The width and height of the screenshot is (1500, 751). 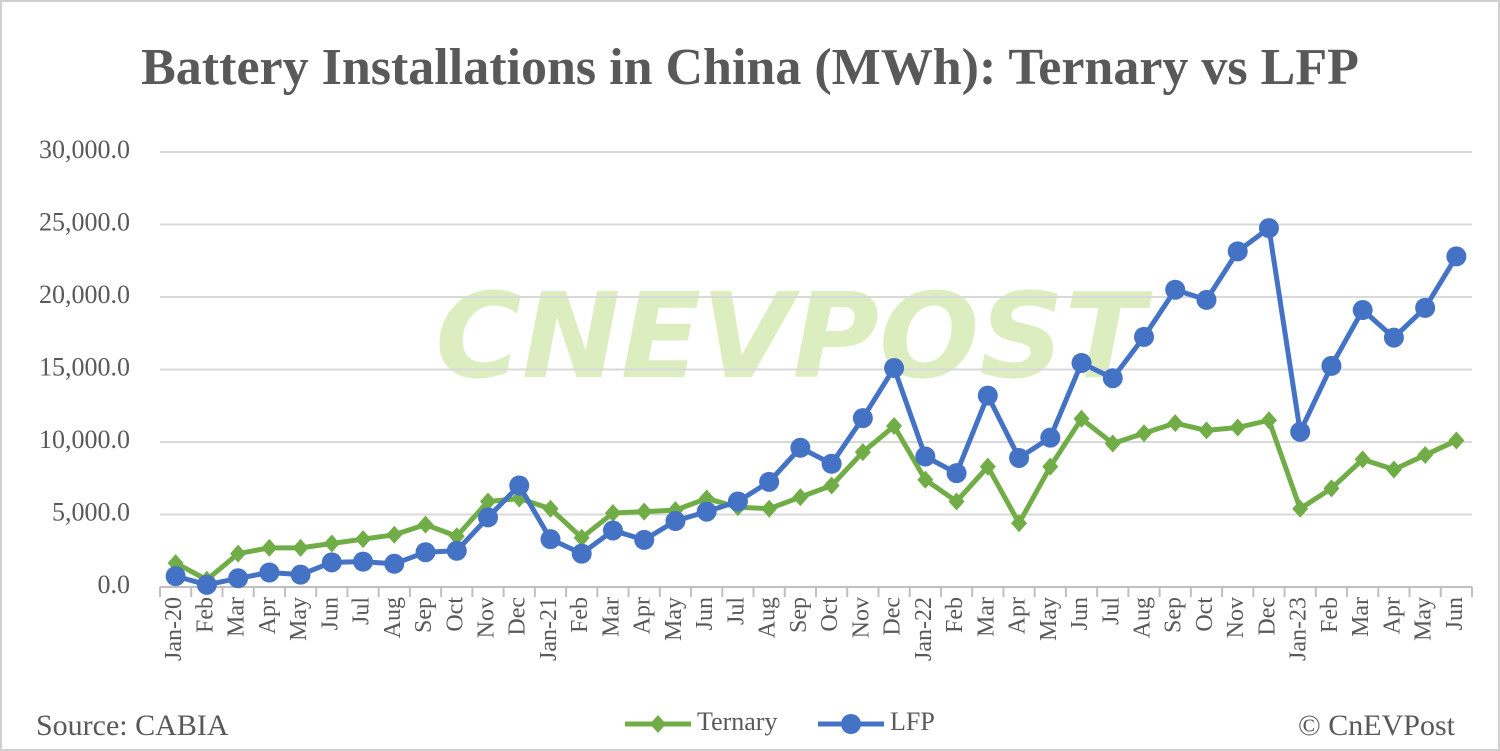 What do you see at coordinates (912, 721) in the screenshot?
I see `legend-label: LFP` at bounding box center [912, 721].